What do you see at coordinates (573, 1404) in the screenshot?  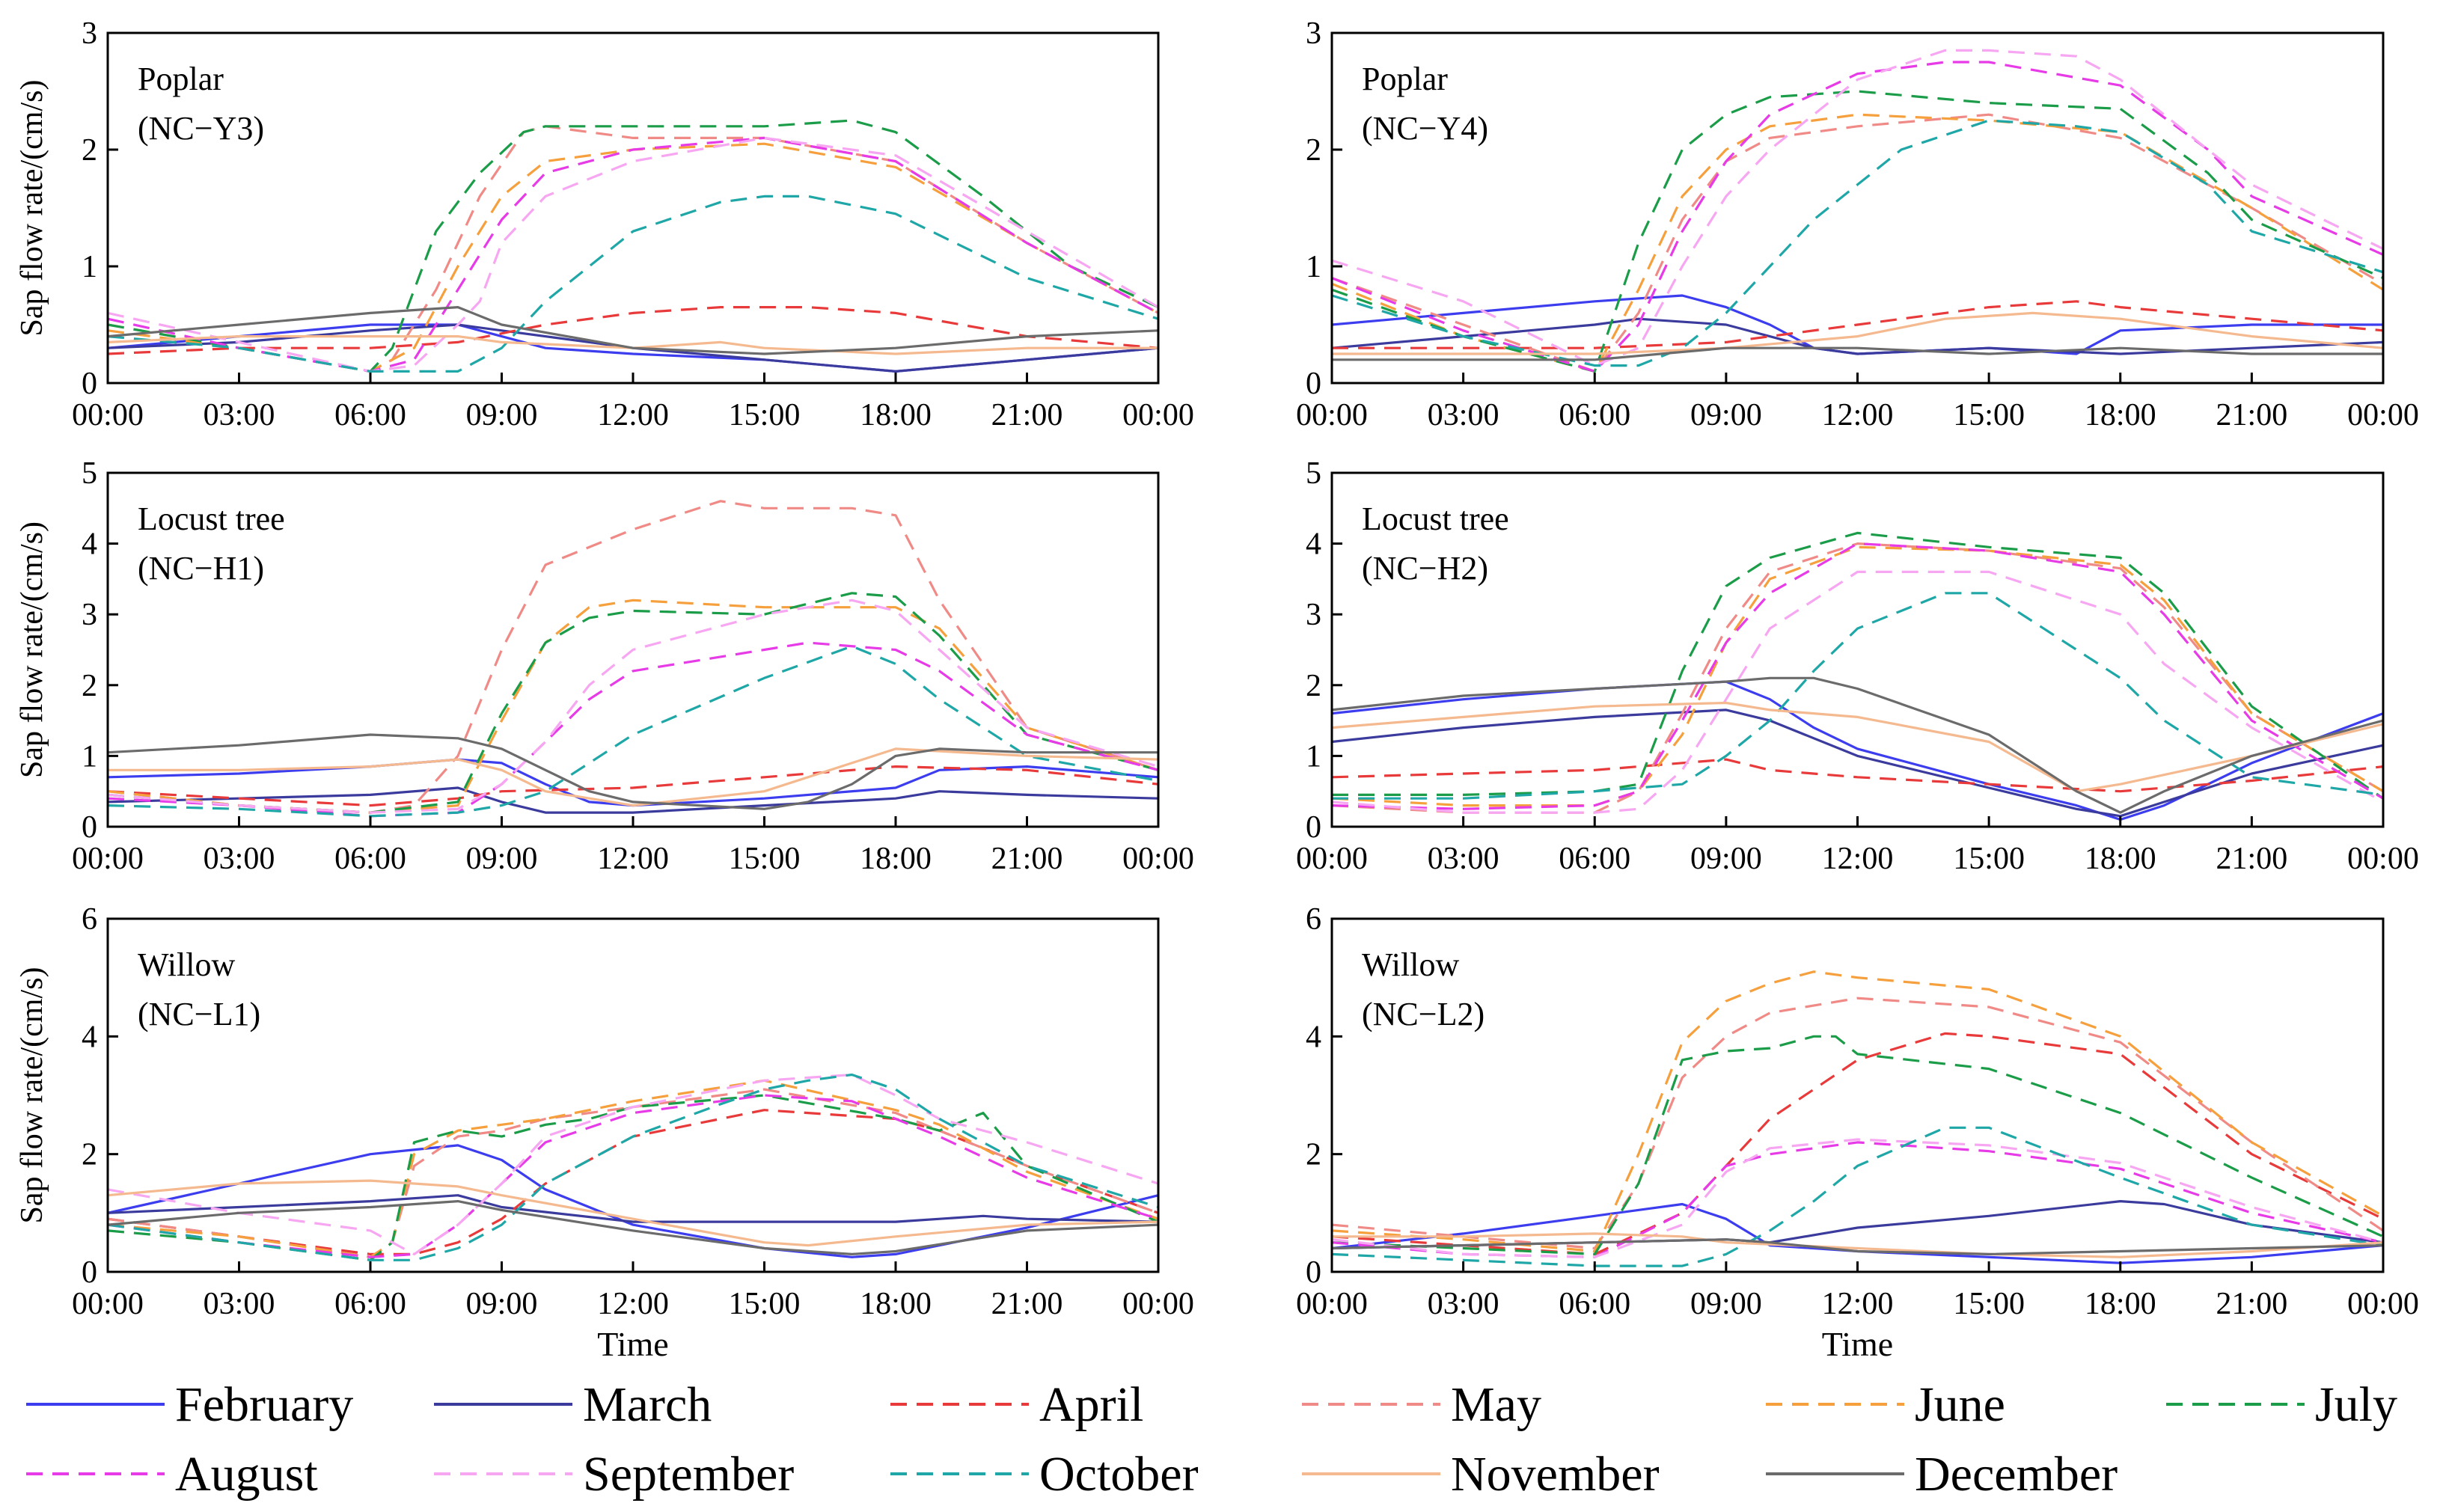 I see `legend-item-march: March` at bounding box center [573, 1404].